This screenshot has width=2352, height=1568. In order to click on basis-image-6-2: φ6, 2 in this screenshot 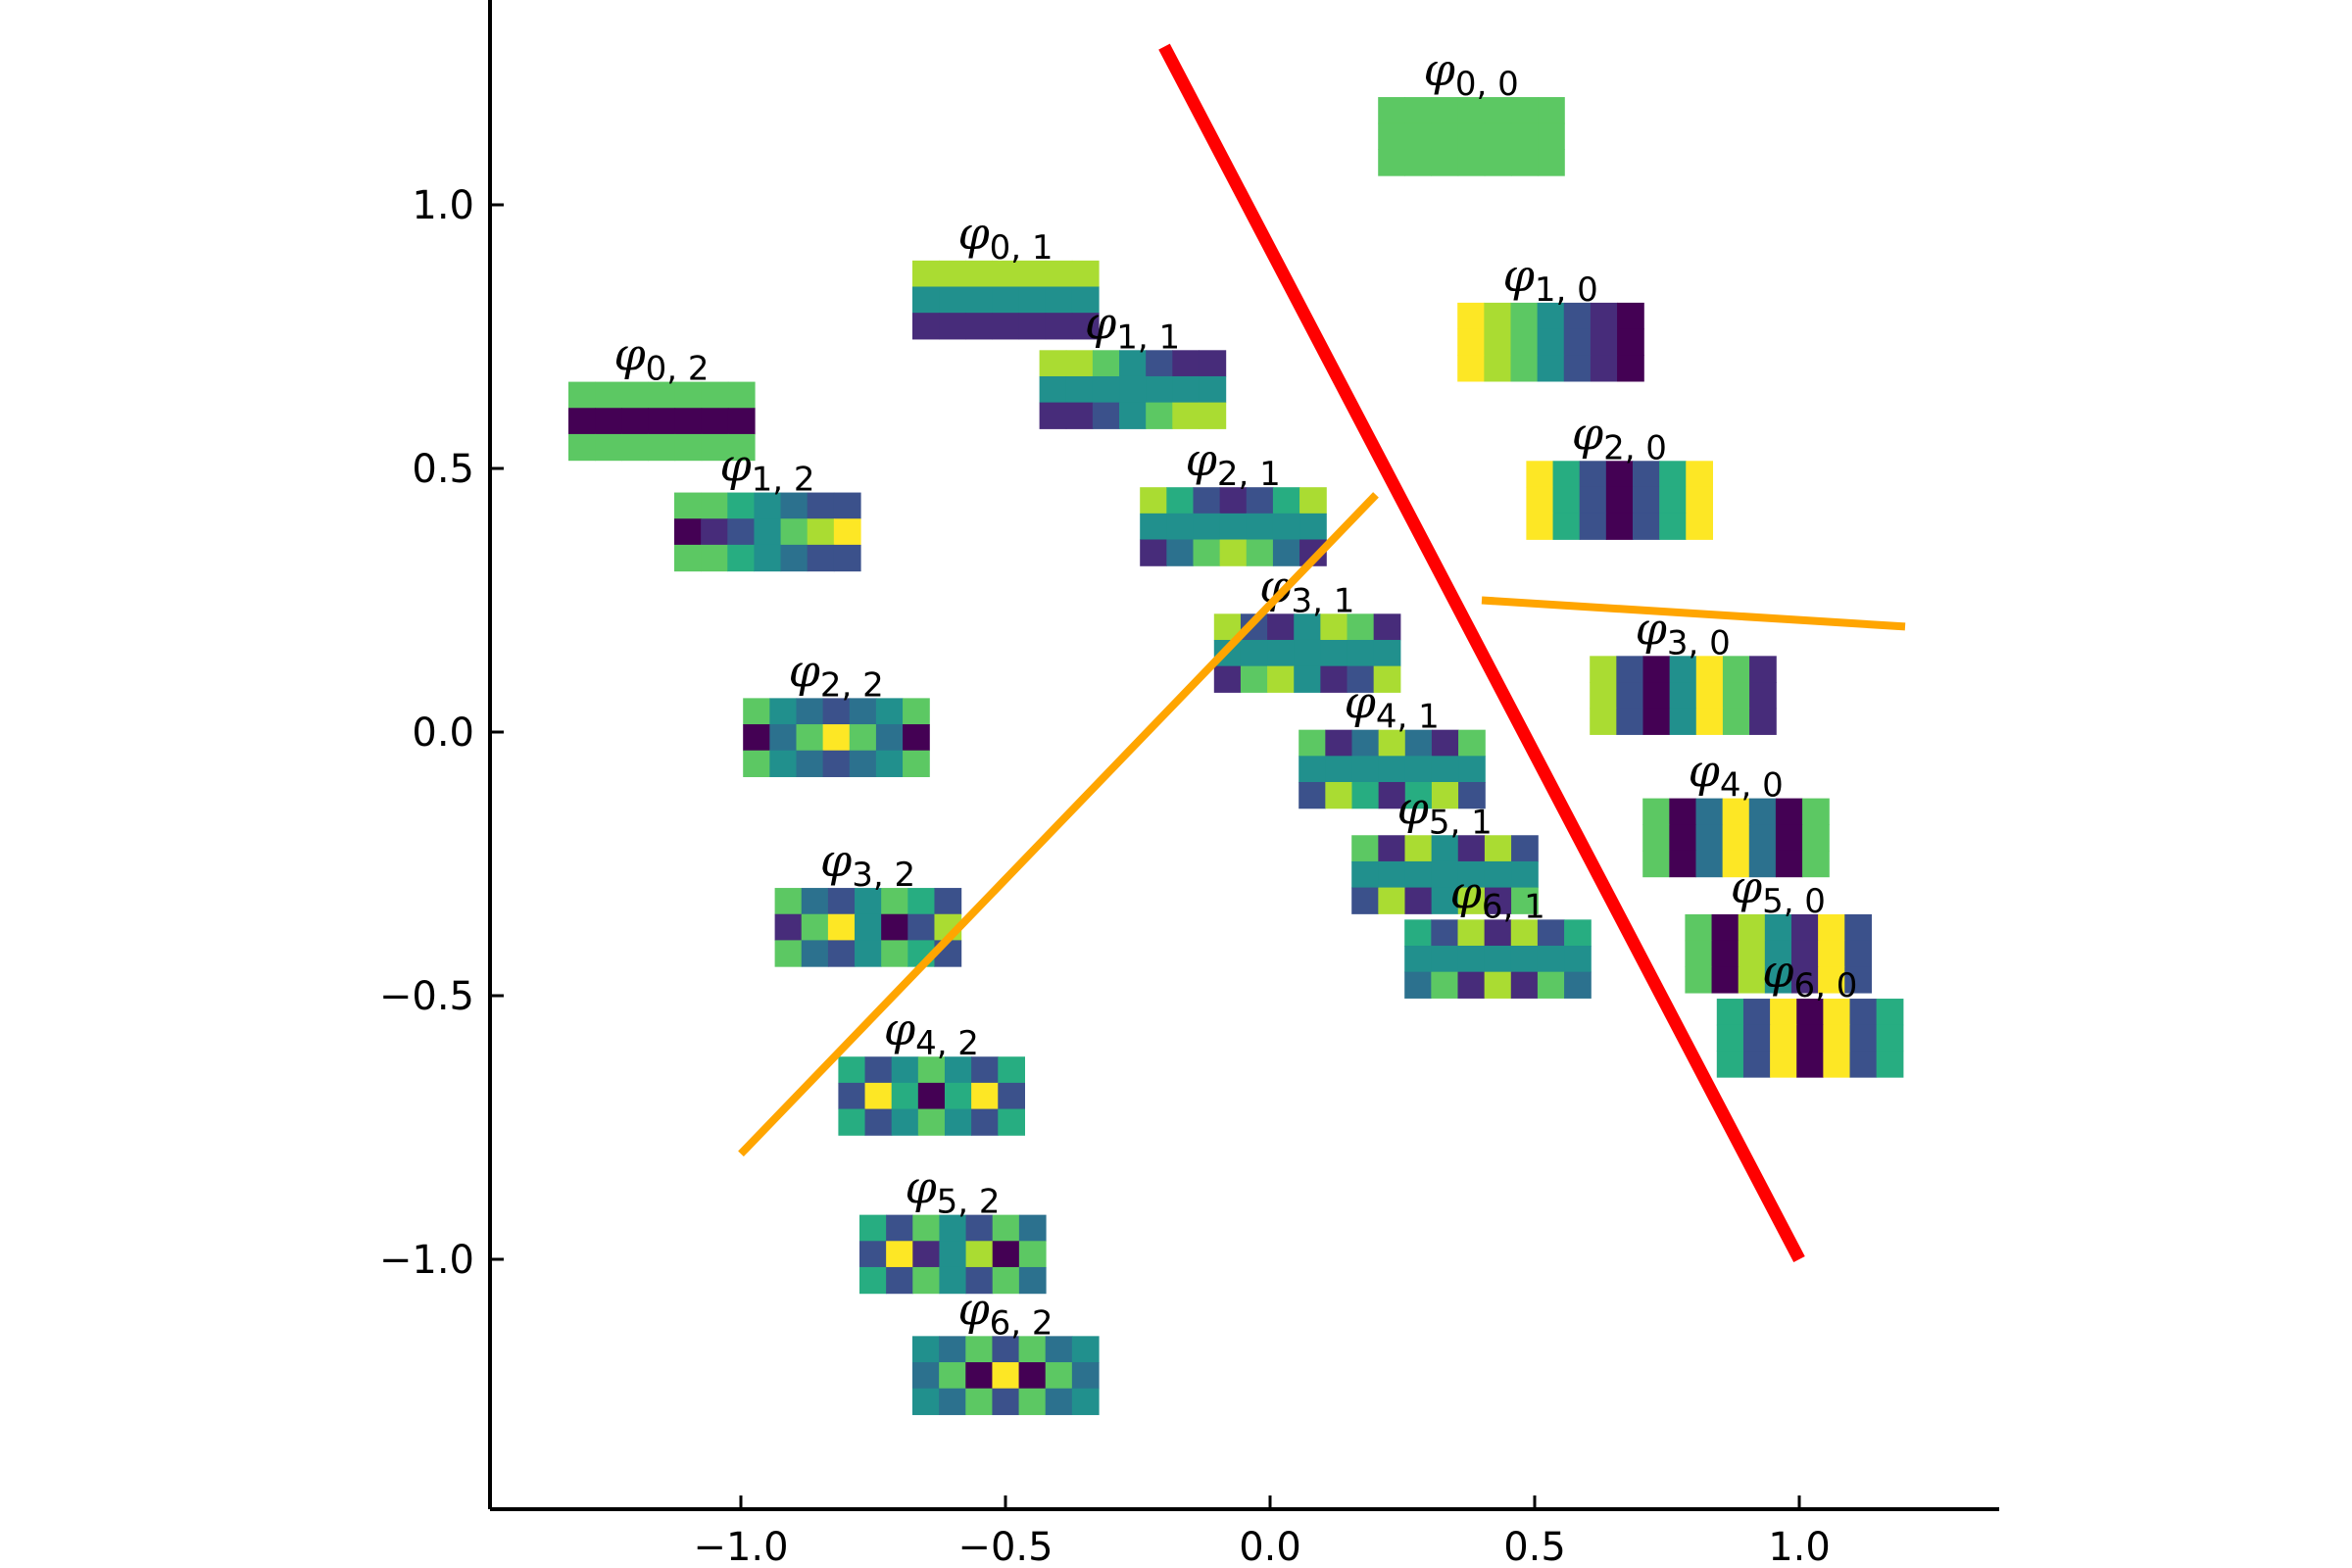, I will do `click(1006, 1348)`.